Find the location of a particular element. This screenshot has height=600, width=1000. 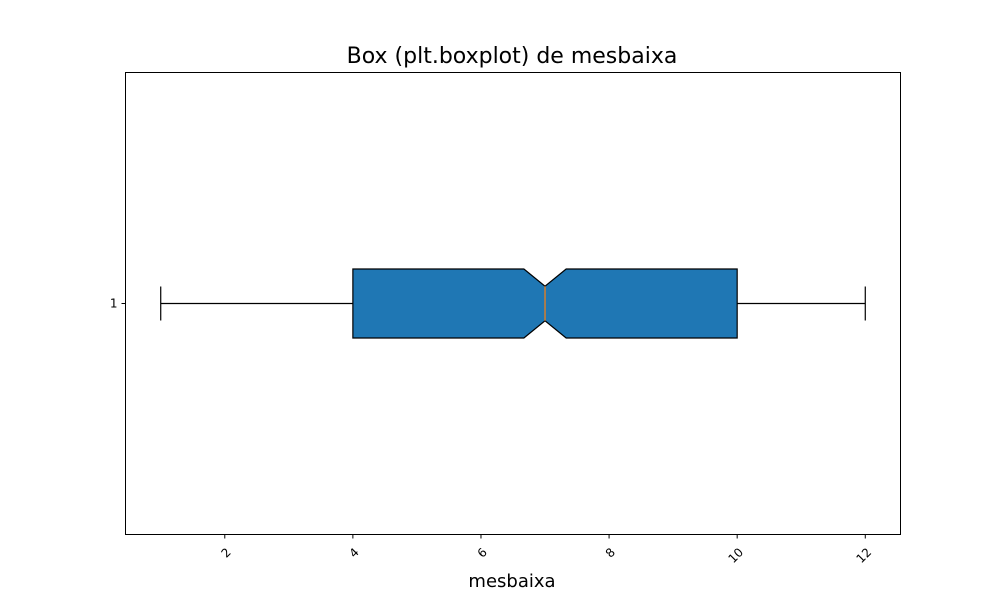

chart-title: Box (plt.boxplot) de mesbaixa is located at coordinates (512, 56).